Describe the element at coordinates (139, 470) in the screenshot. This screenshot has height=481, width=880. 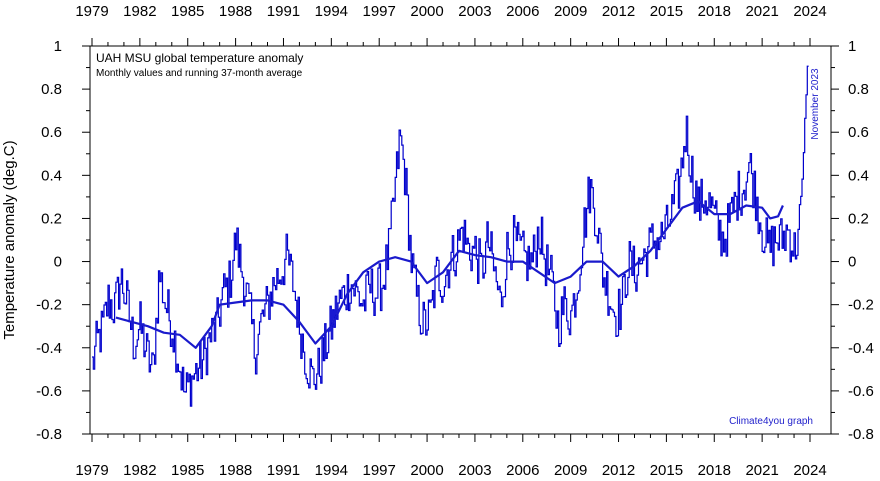
I see `x-tick-label-bottom: 1982` at that location.